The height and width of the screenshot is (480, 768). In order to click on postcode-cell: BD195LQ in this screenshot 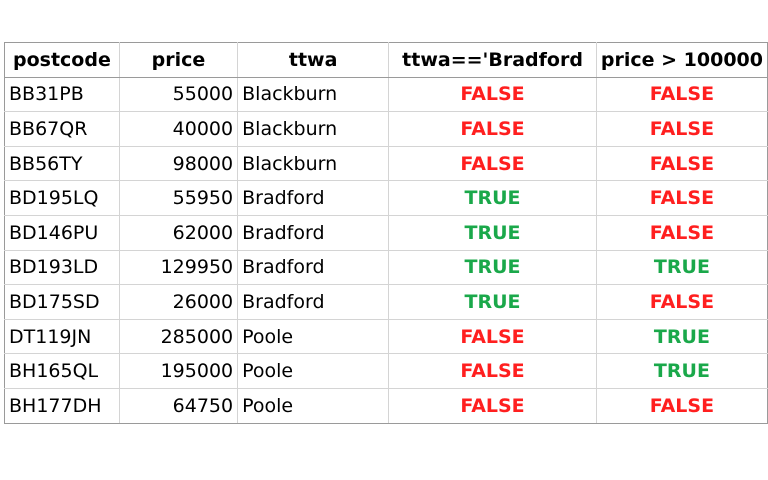, I will do `click(62, 198)`.